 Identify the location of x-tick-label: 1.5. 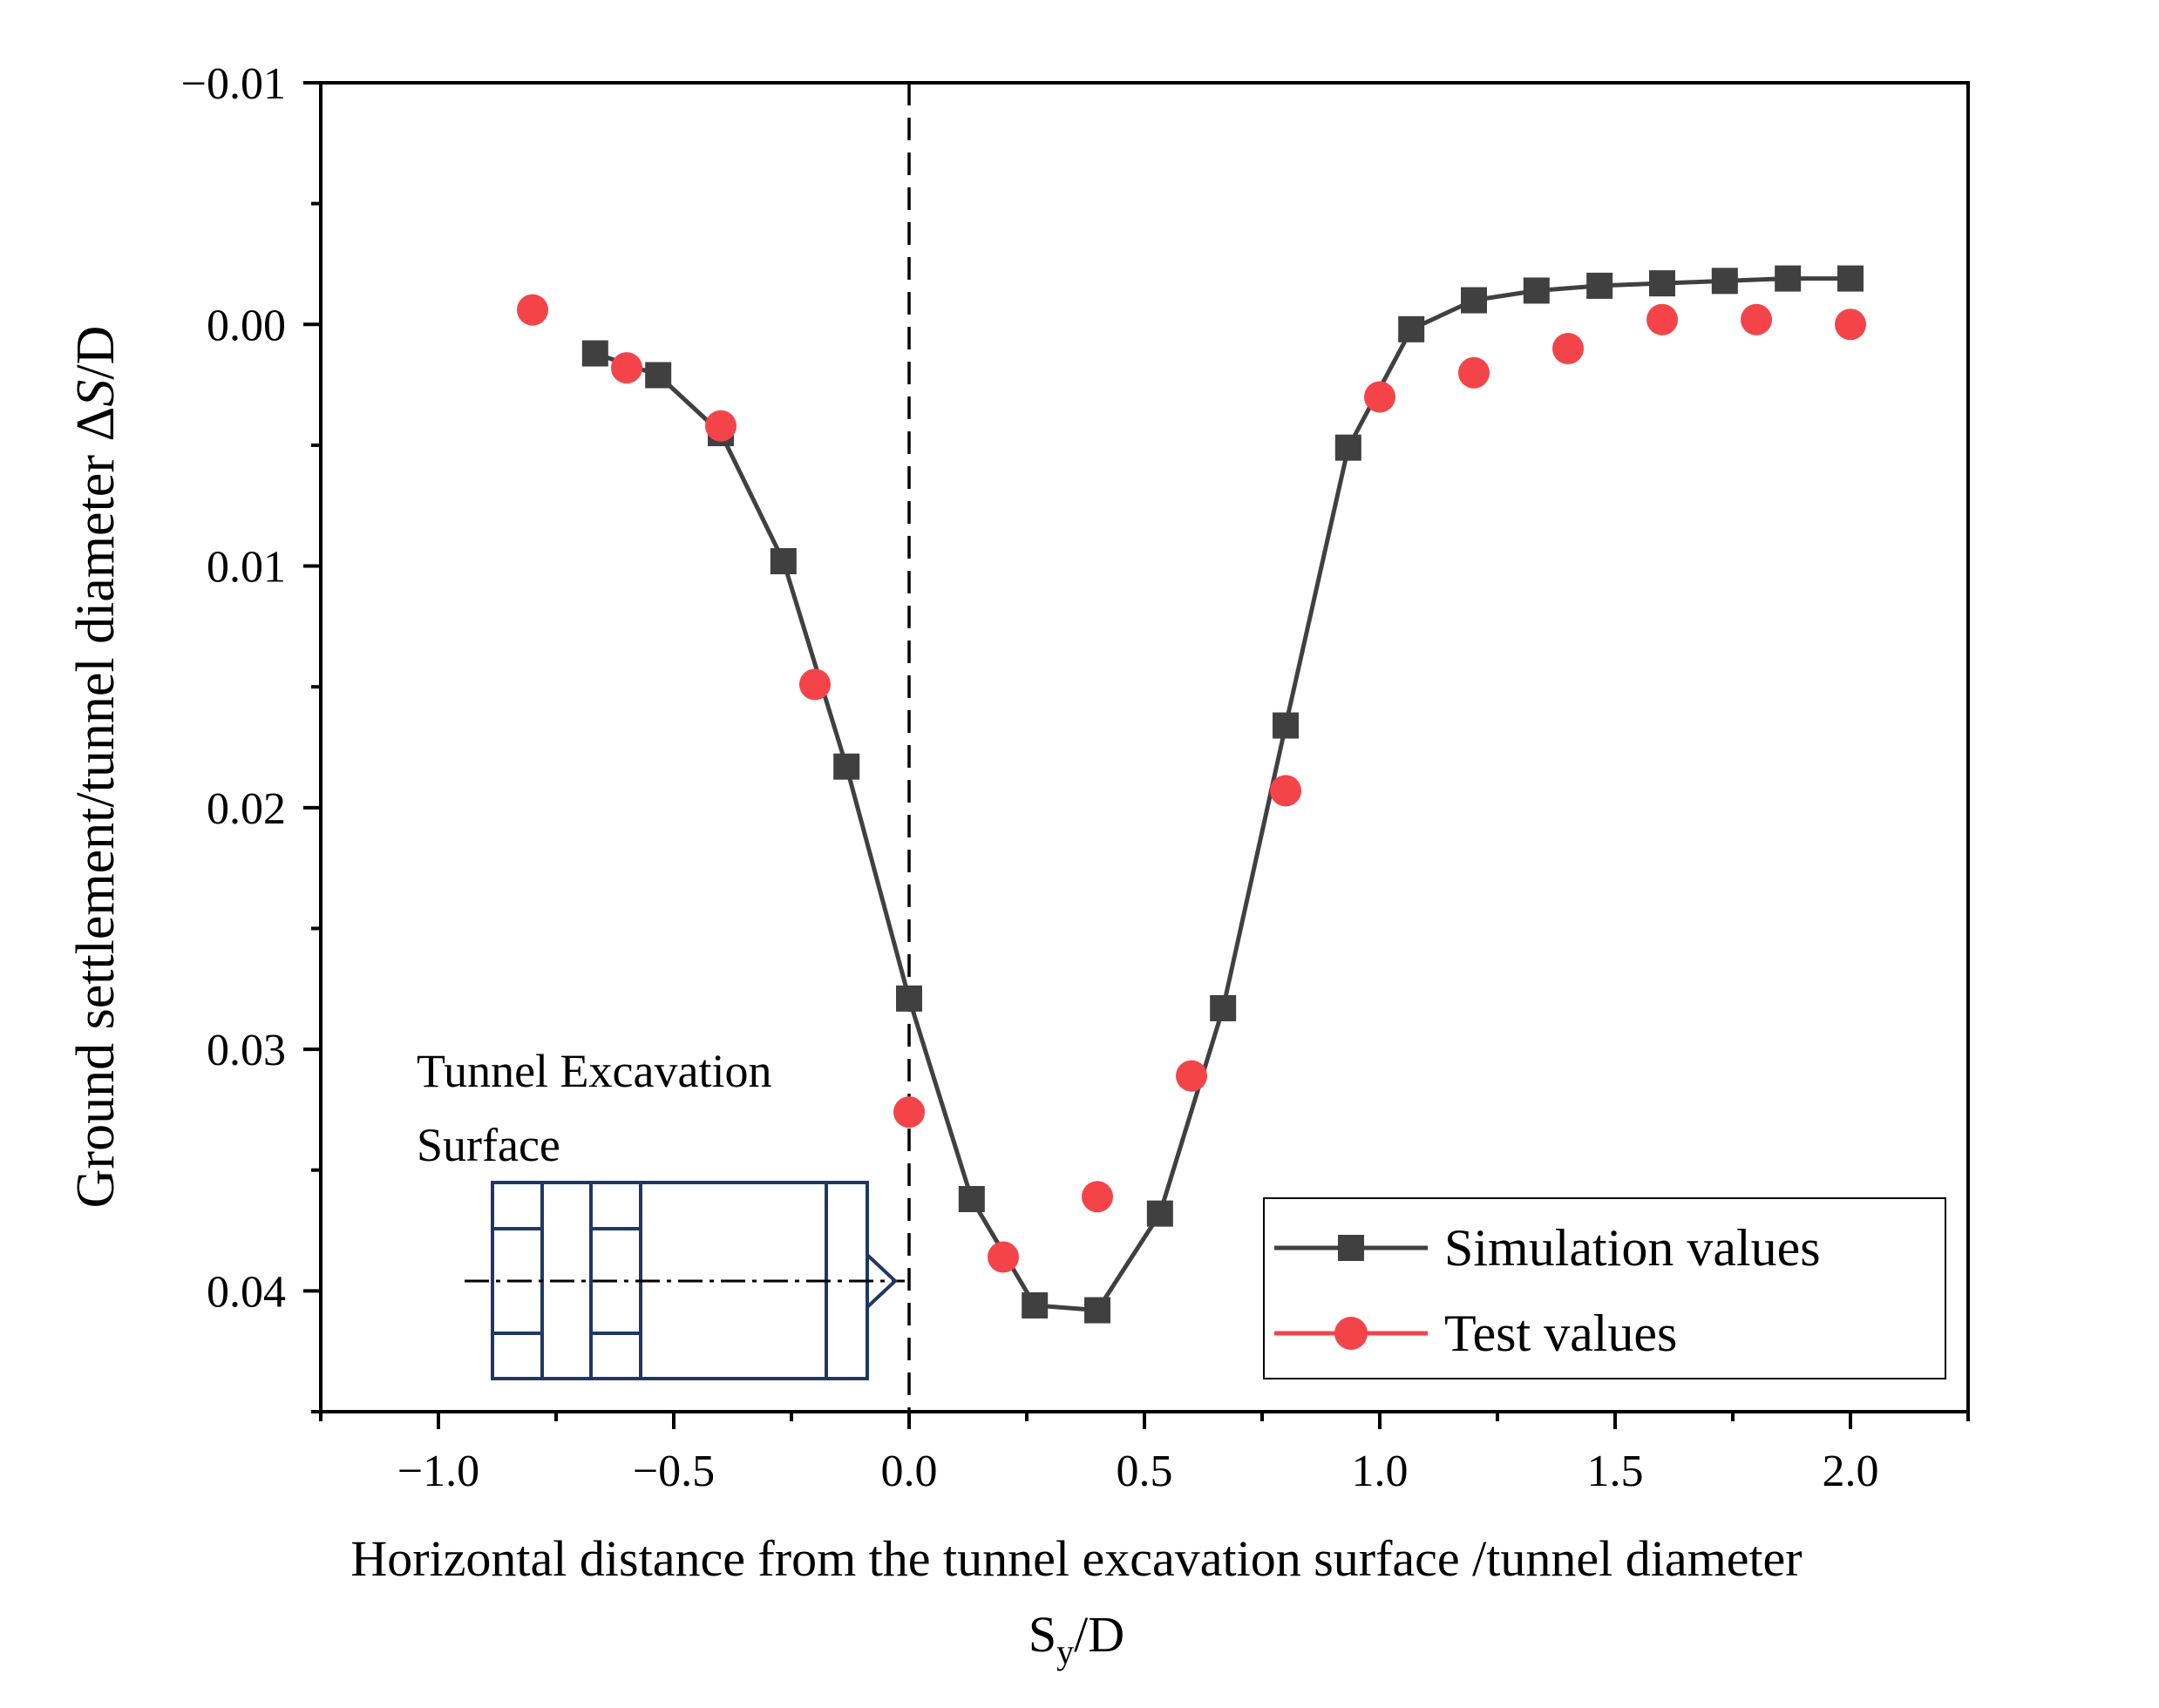
(1615, 1471).